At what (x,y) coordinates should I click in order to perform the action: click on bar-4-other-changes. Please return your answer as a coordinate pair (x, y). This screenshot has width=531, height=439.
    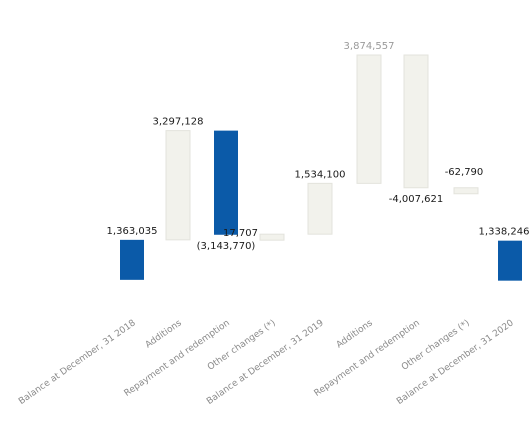
    Looking at the image, I should click on (272, 237).